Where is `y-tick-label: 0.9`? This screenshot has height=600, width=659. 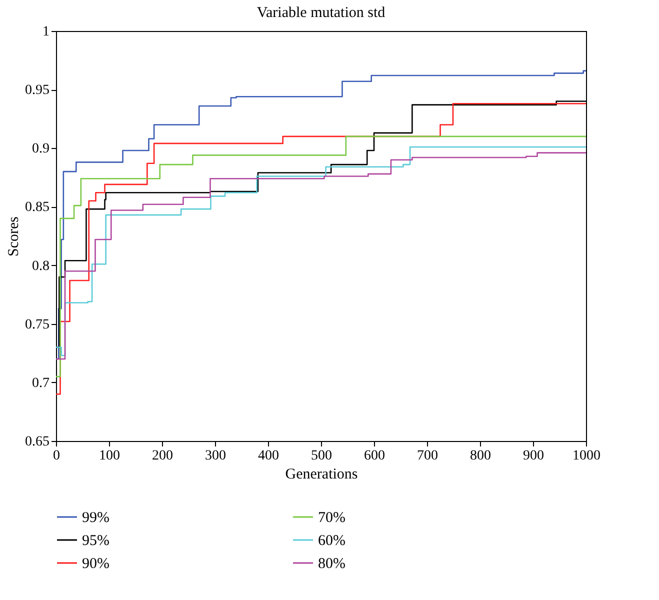
y-tick-label: 0.9 is located at coordinates (41, 149).